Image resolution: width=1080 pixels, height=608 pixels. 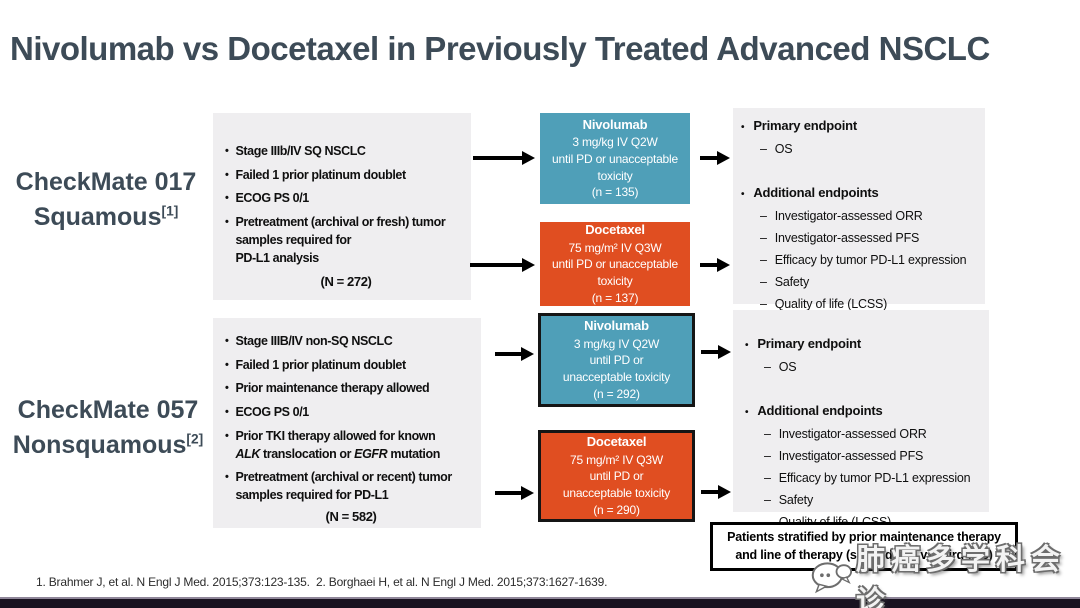 I want to click on trial1-subtype: Squamous[1], so click(x=106, y=216).